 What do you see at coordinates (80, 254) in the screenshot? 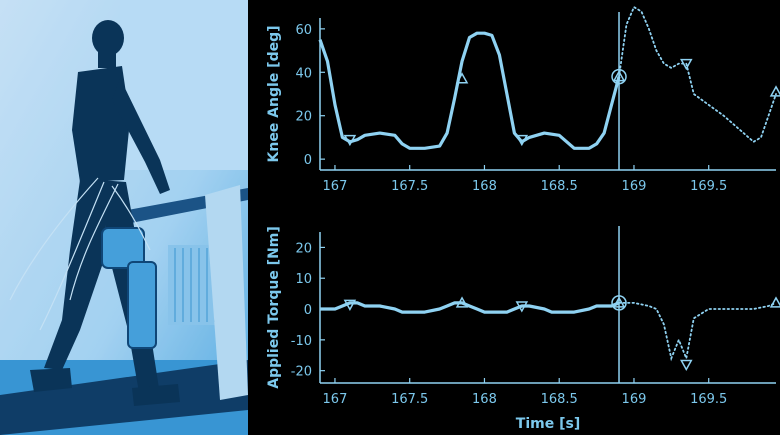
I see `sensor-cables` at bounding box center [80, 254].